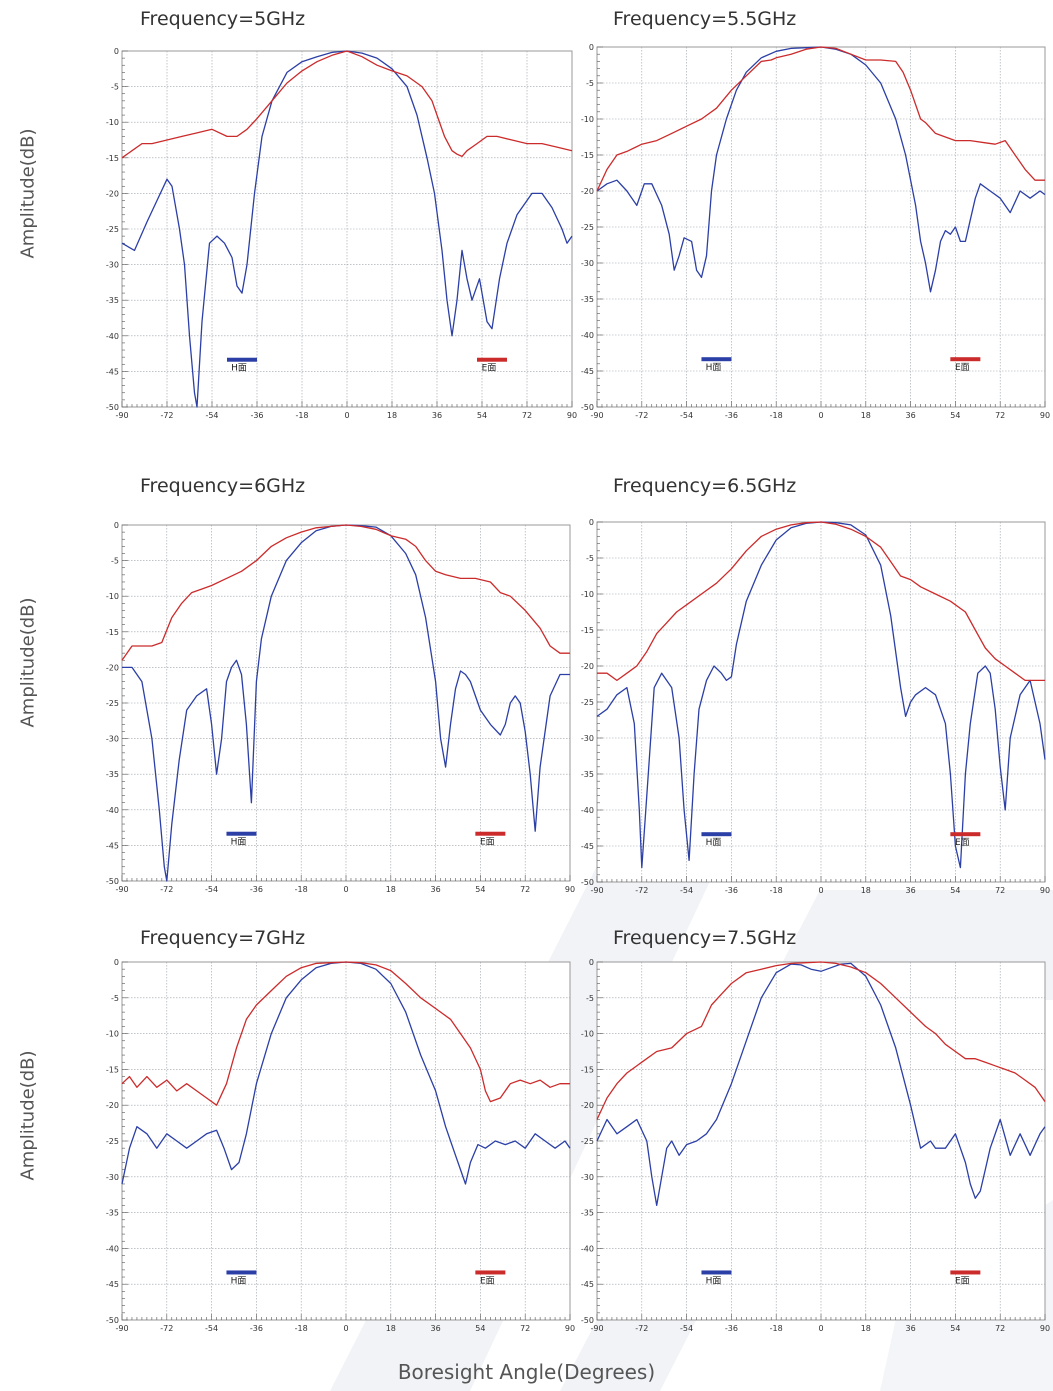  What do you see at coordinates (28, 662) in the screenshot?
I see `y-axis-label-row2: Amplitude(dB)` at bounding box center [28, 662].